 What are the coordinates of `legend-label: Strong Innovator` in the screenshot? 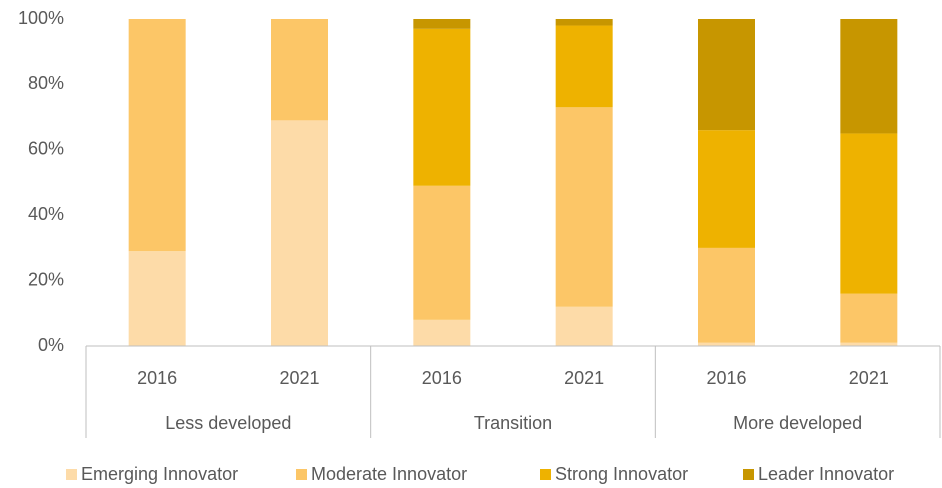 It's located at (621, 474).